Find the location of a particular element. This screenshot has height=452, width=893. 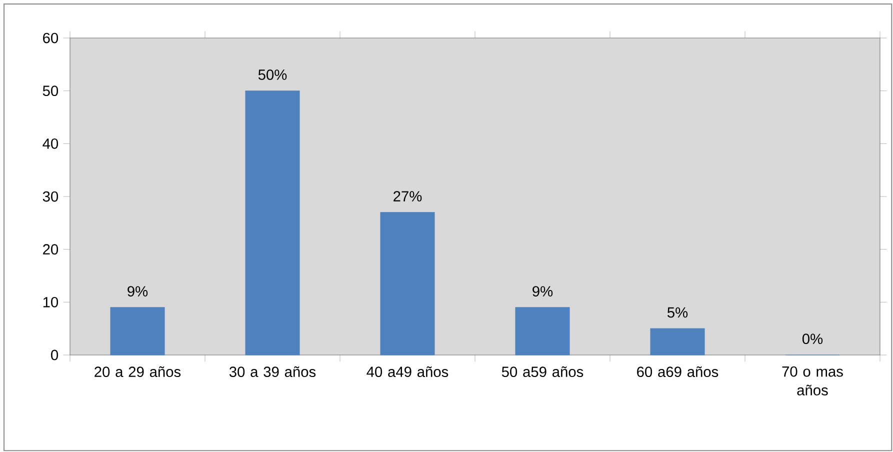

y-tick-label: 60 is located at coordinates (50, 38).